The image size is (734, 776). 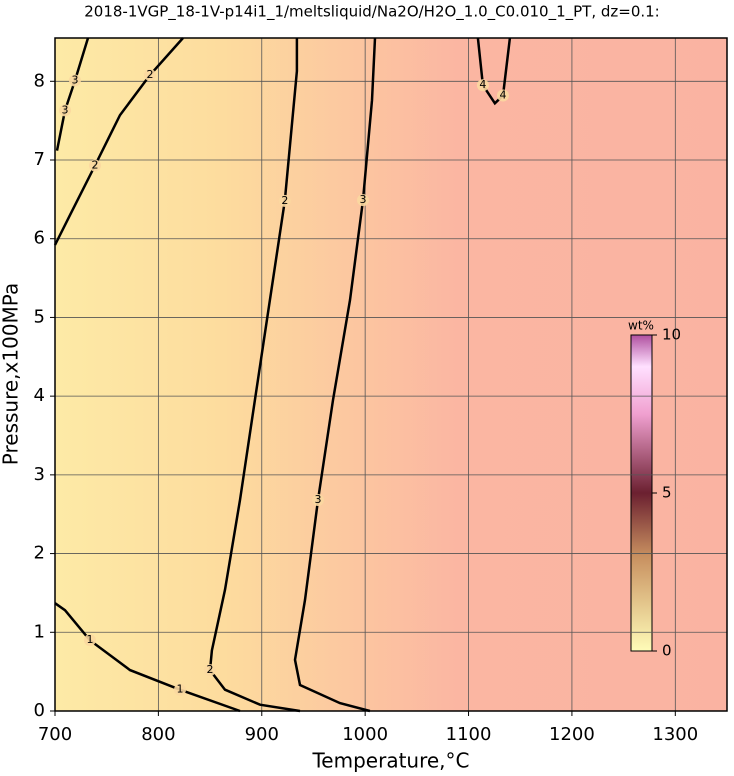 What do you see at coordinates (365, 734) in the screenshot?
I see `x-tick-label: 1000` at bounding box center [365, 734].